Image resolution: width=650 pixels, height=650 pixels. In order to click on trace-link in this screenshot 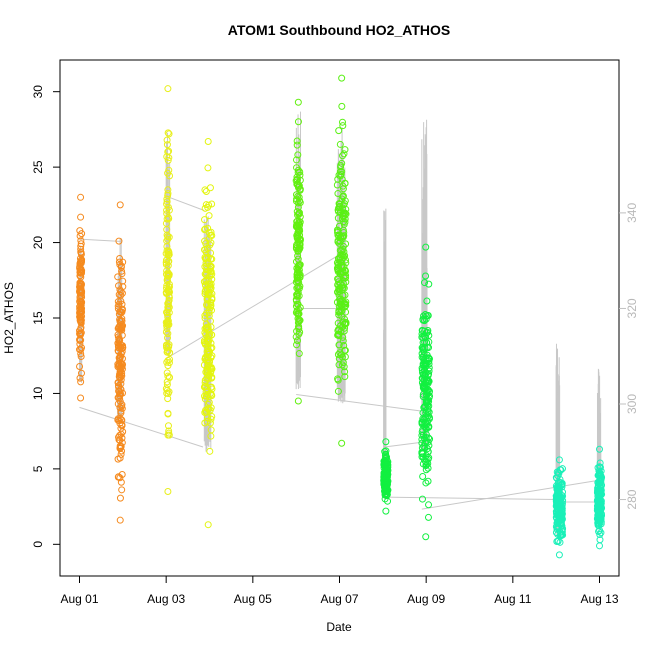, I will do `click(509, 494)`.